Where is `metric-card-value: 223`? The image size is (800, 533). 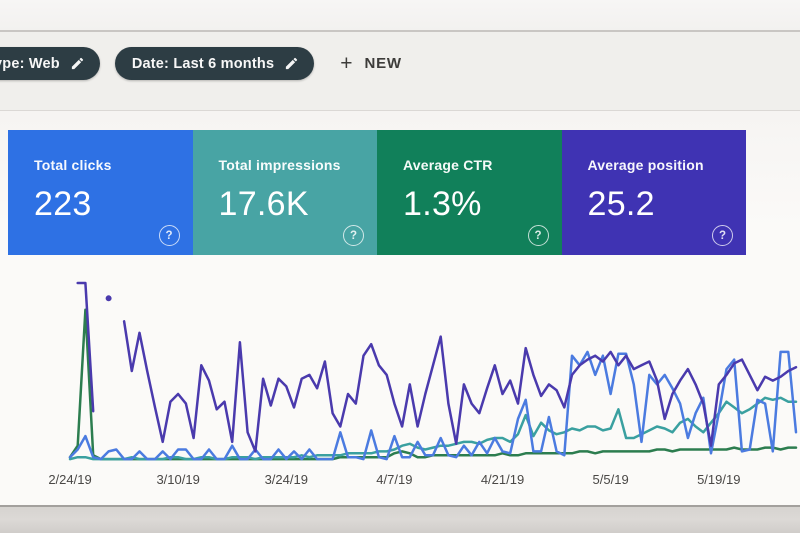
metric-card-value: 223 is located at coordinates (63, 204).